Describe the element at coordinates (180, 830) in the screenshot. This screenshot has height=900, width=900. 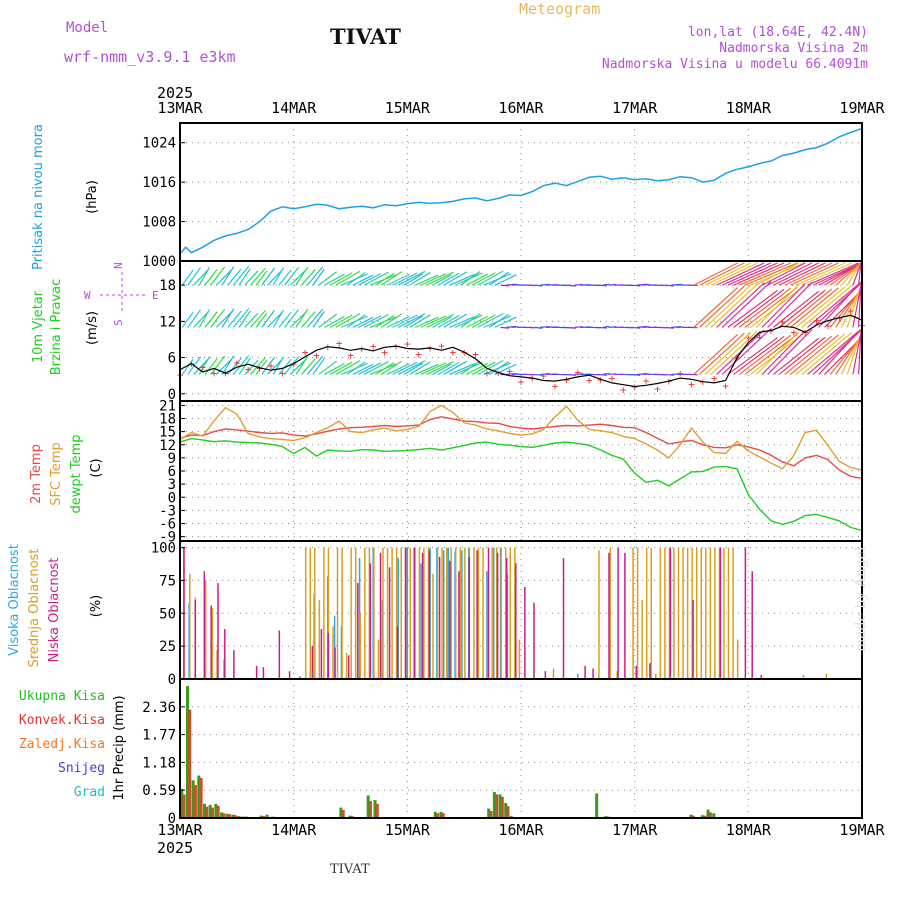
I see `time-label-bottom: 13MAR` at that location.